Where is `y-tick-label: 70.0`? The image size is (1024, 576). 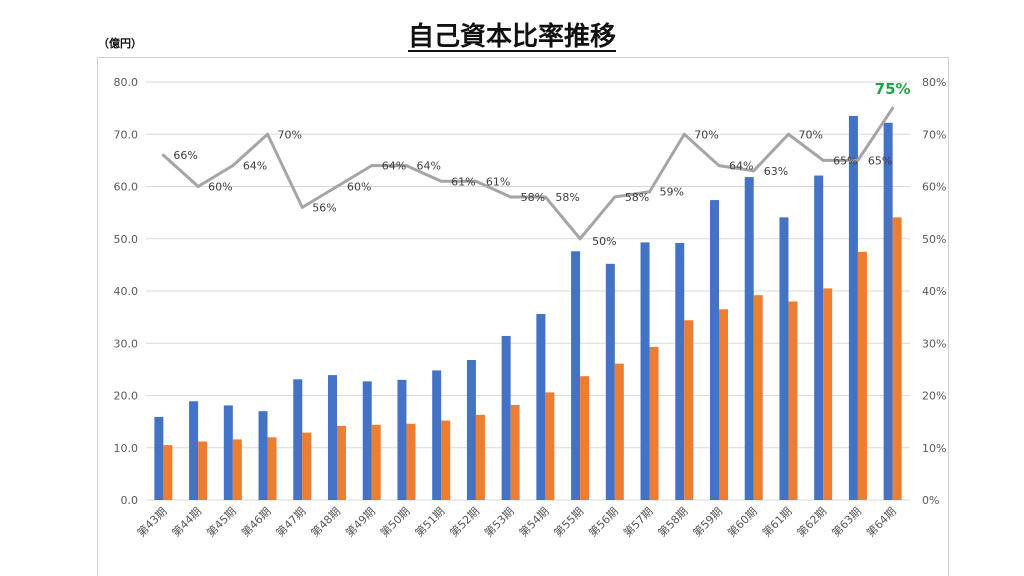
y-tick-label: 70.0 is located at coordinates (126, 134).